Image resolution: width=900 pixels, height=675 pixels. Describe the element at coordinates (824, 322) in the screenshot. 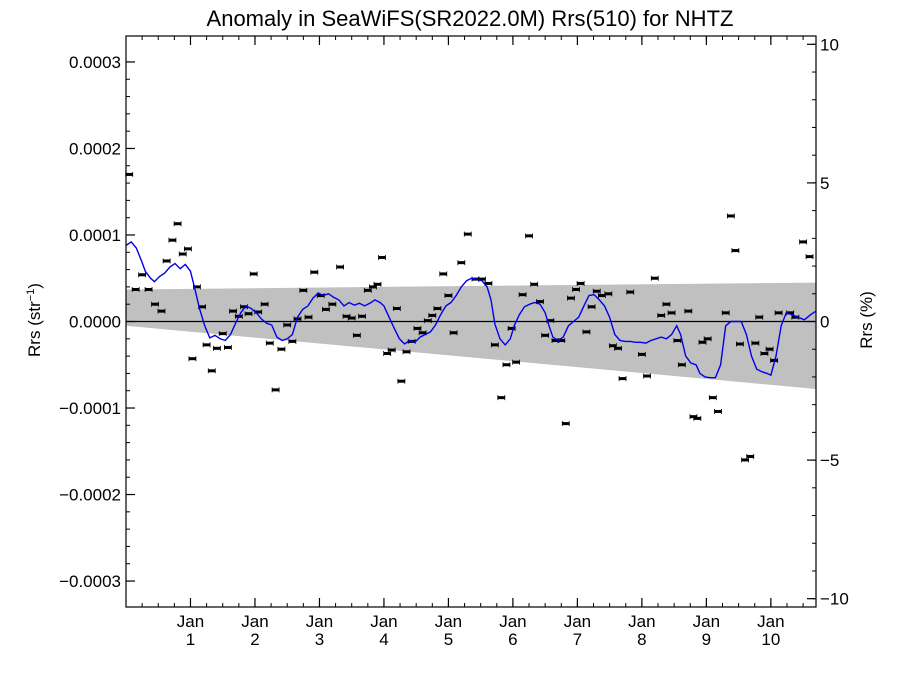

I see `right-tick-label: 0` at that location.